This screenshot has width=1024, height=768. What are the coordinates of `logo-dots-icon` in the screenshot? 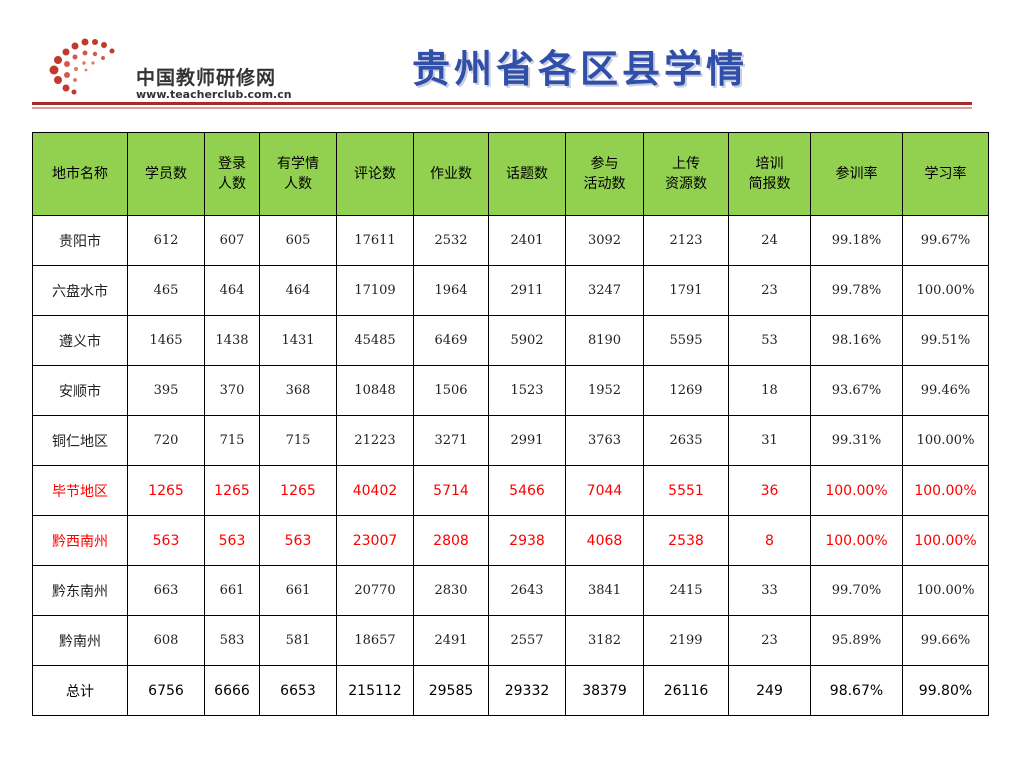 It's located at (82, 66).